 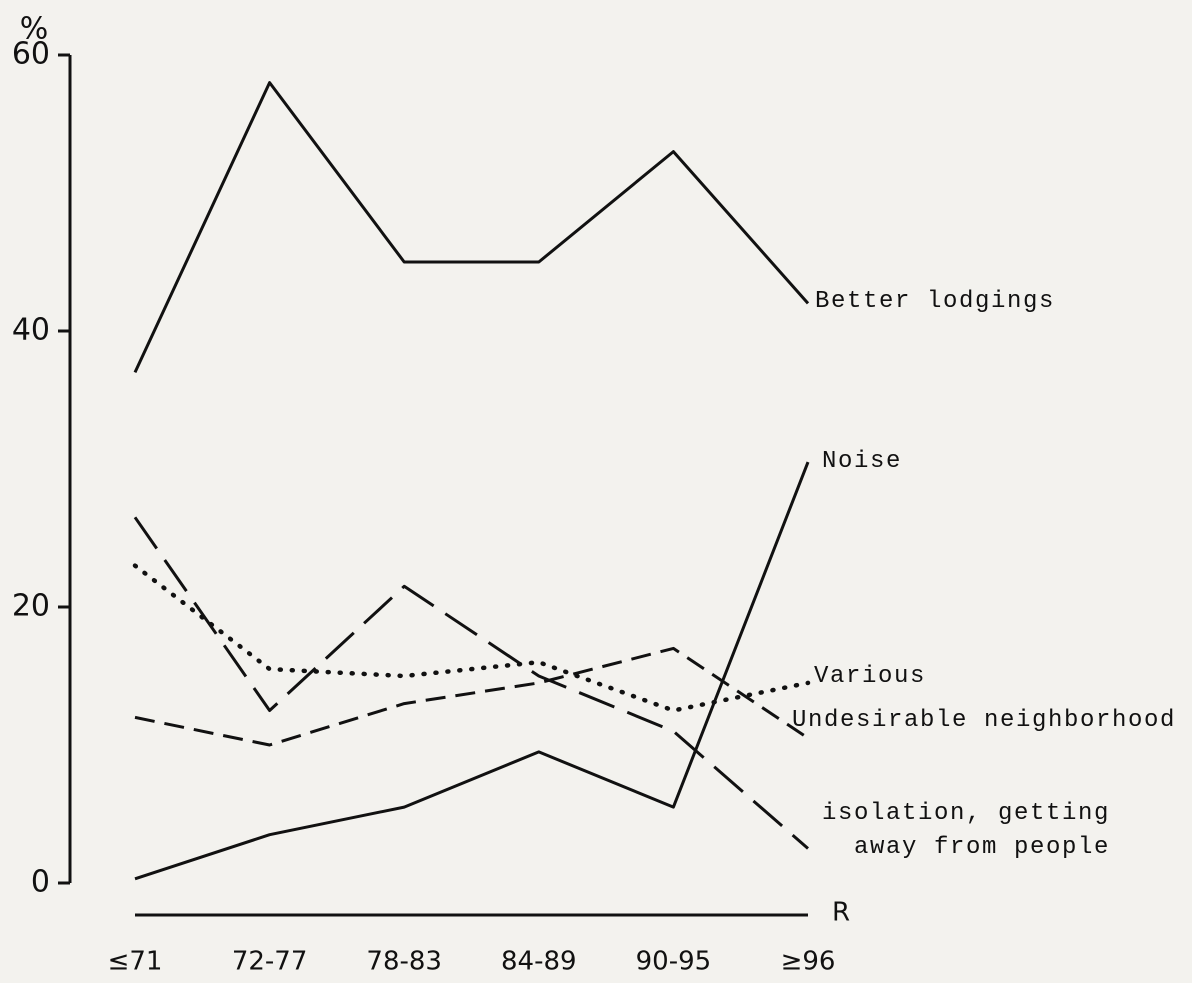 What do you see at coordinates (862, 461) in the screenshot?
I see `series-label: Noise` at bounding box center [862, 461].